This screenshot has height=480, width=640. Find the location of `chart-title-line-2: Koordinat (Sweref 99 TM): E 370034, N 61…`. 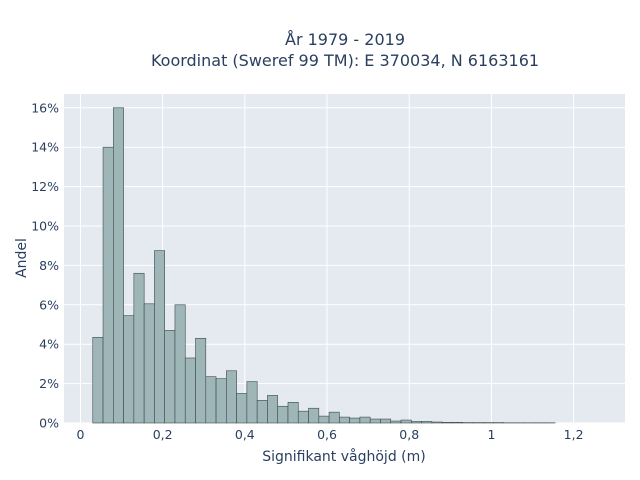

chart-title-line-2: Koordinat (Sweref 99 TM): E 370034, N 61… is located at coordinates (345, 60).